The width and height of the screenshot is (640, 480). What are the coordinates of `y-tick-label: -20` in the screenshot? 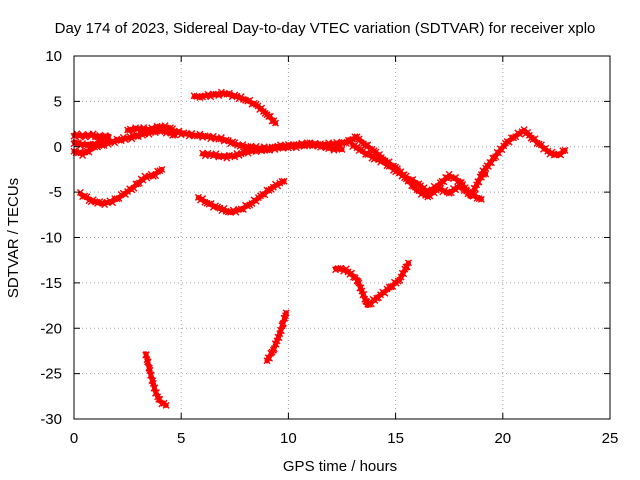 It's located at (51, 328).